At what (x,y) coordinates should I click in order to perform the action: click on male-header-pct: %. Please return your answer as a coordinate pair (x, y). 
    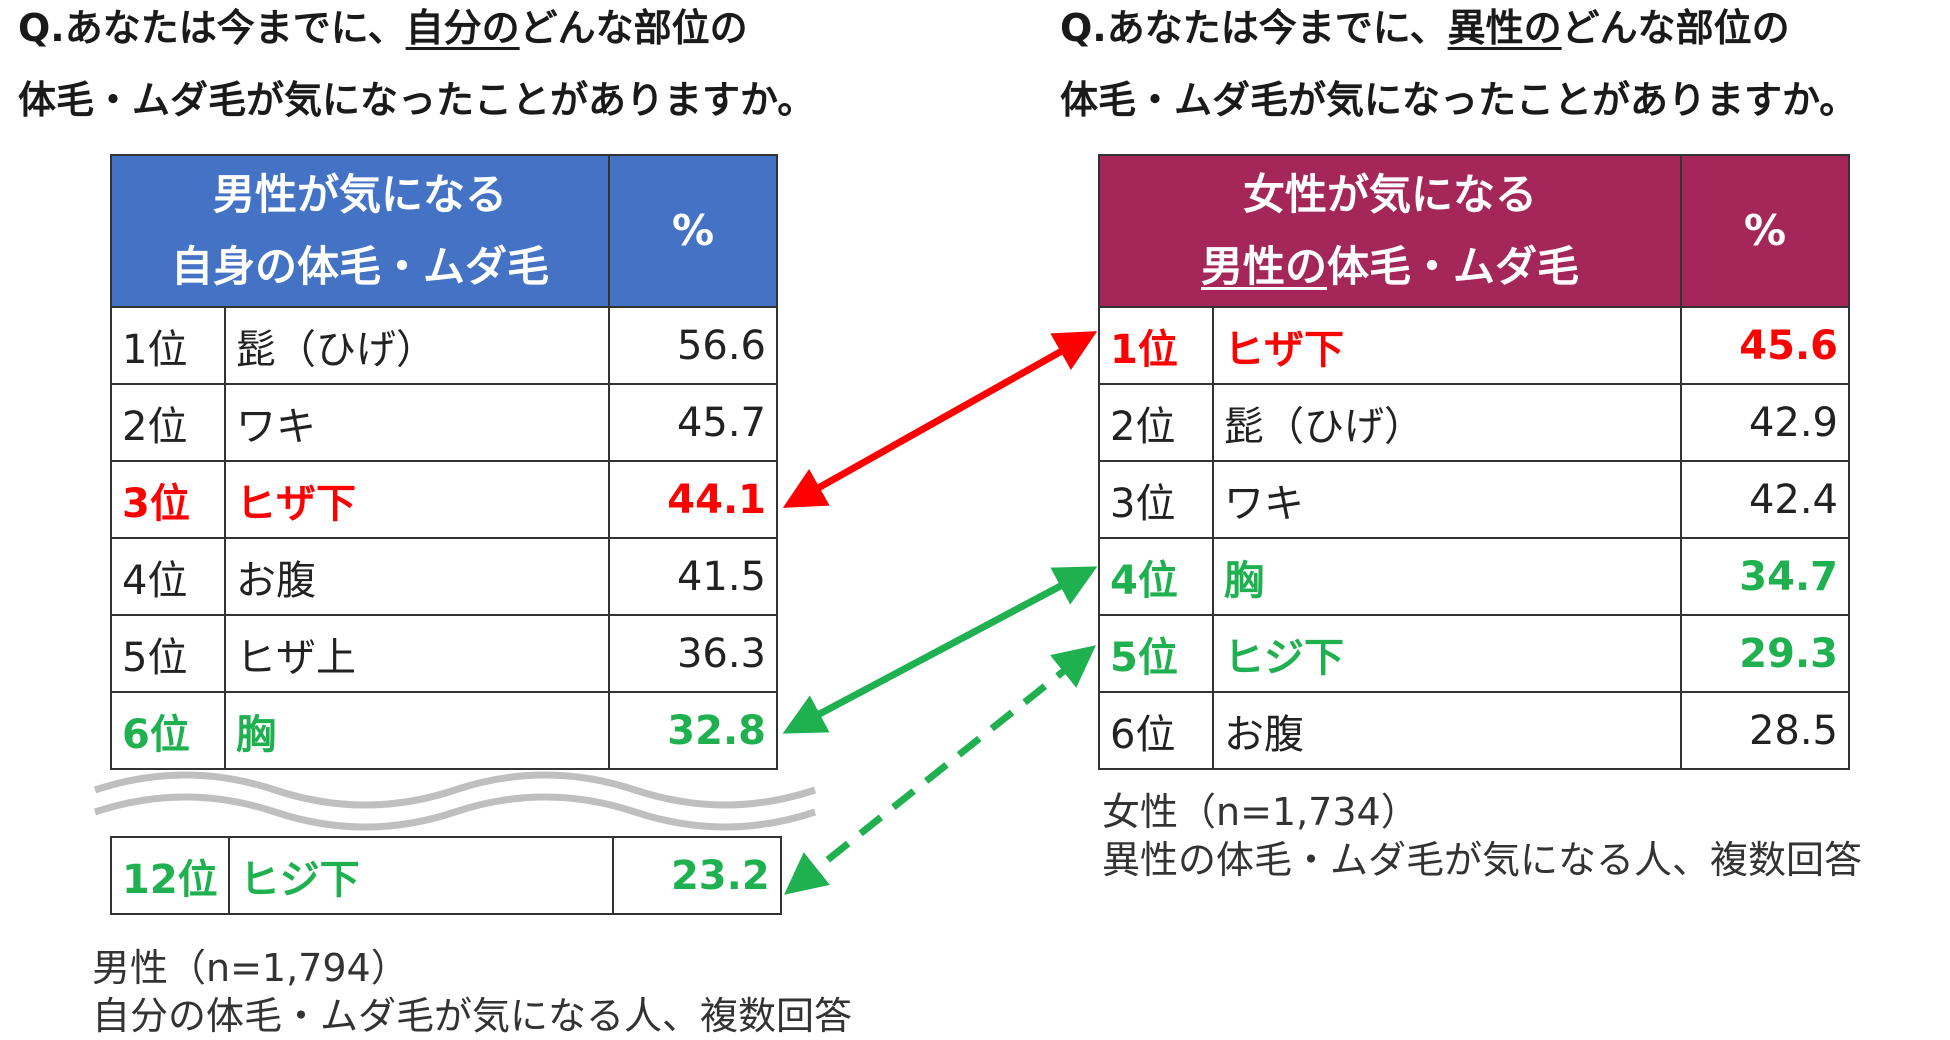
    Looking at the image, I should click on (693, 231).